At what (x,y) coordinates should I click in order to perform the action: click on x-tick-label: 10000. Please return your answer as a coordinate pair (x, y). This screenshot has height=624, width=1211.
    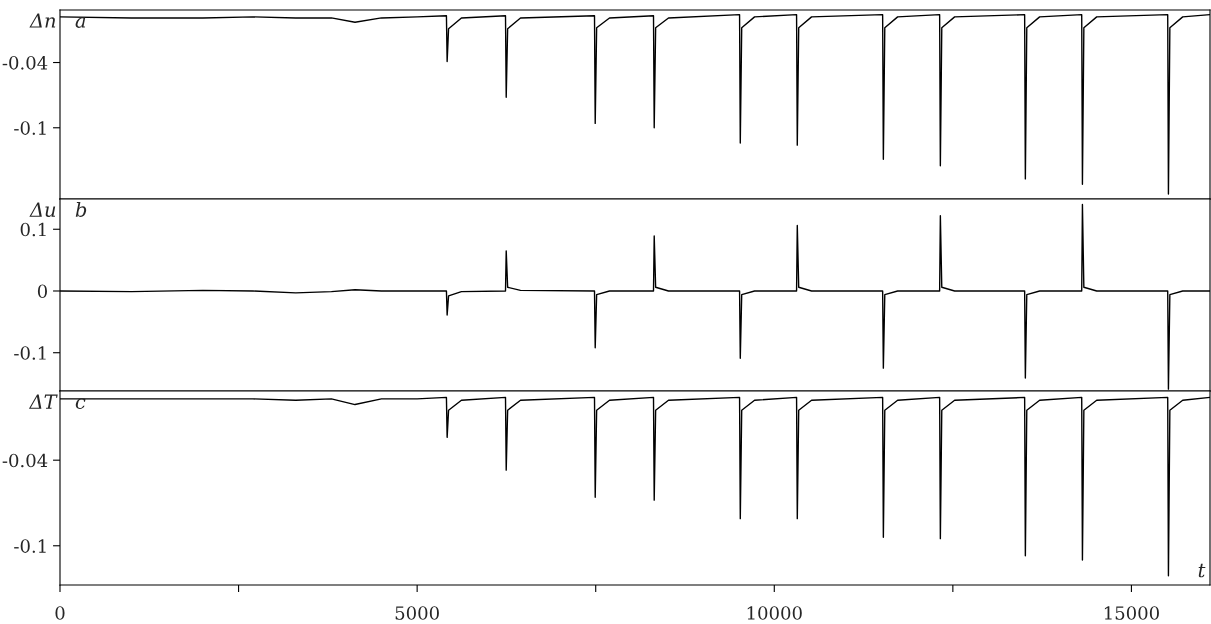
    Looking at the image, I should click on (774, 613).